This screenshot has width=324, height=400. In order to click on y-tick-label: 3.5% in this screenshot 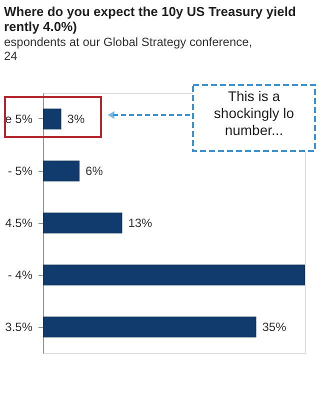, I will do `click(19, 327)`.